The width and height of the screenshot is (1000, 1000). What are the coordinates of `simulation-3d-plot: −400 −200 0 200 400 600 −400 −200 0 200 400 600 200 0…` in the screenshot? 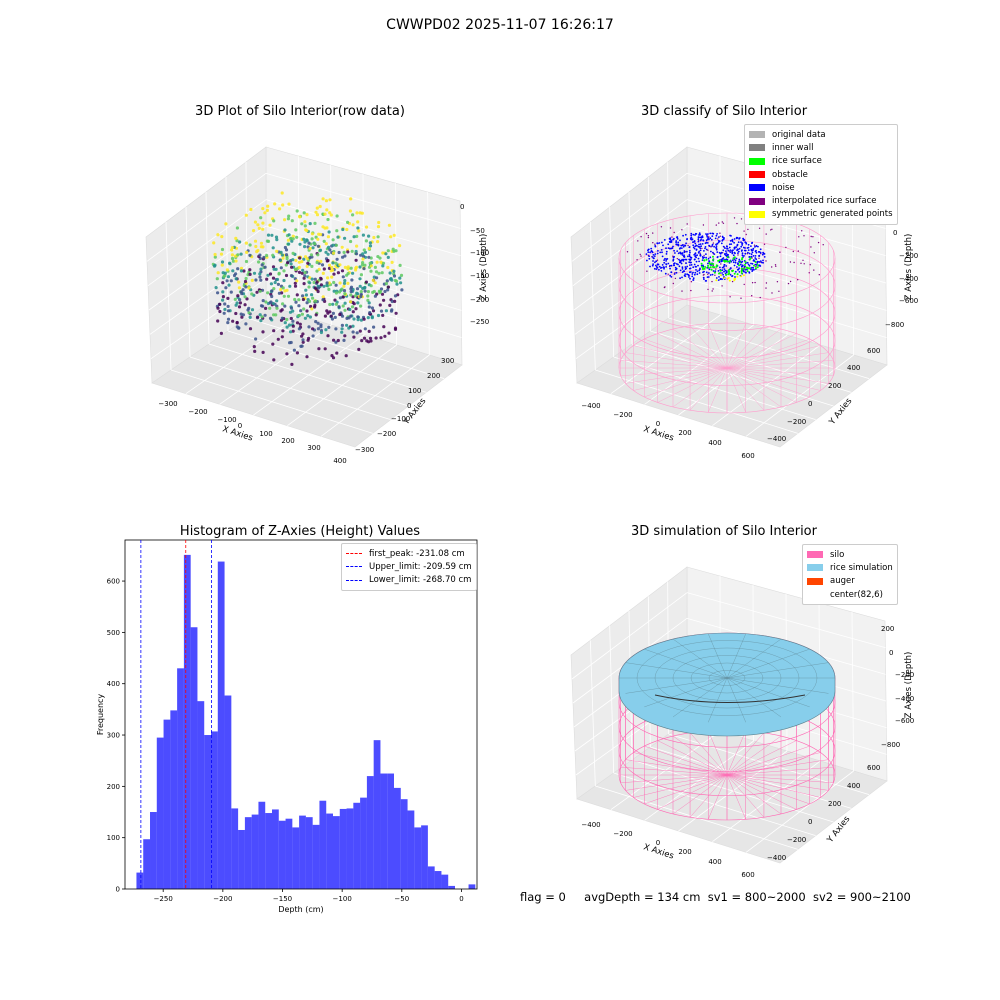 It's located at (740, 715).